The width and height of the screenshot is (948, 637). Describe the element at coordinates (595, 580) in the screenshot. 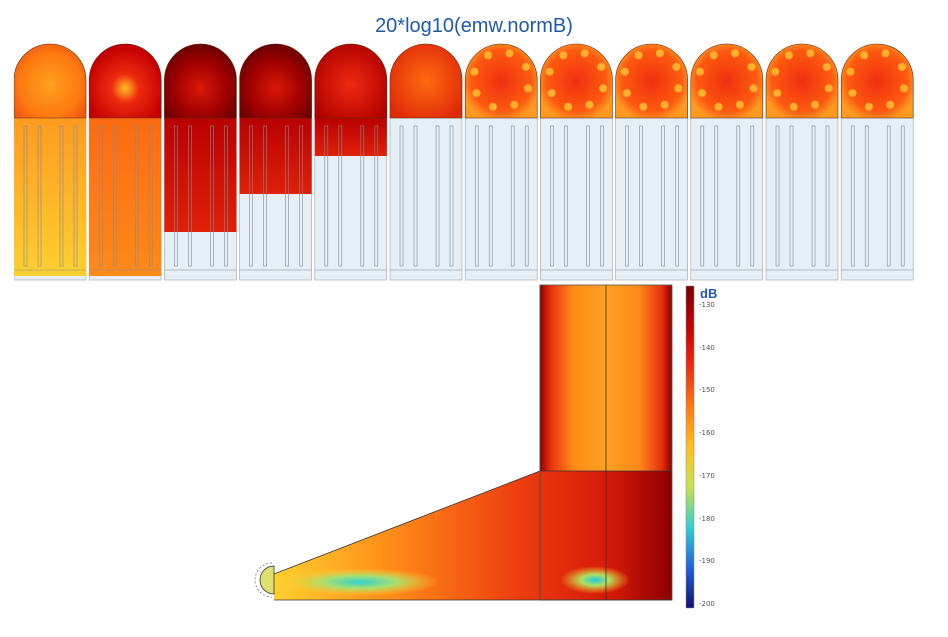

I see `low-field-spot-right` at that location.